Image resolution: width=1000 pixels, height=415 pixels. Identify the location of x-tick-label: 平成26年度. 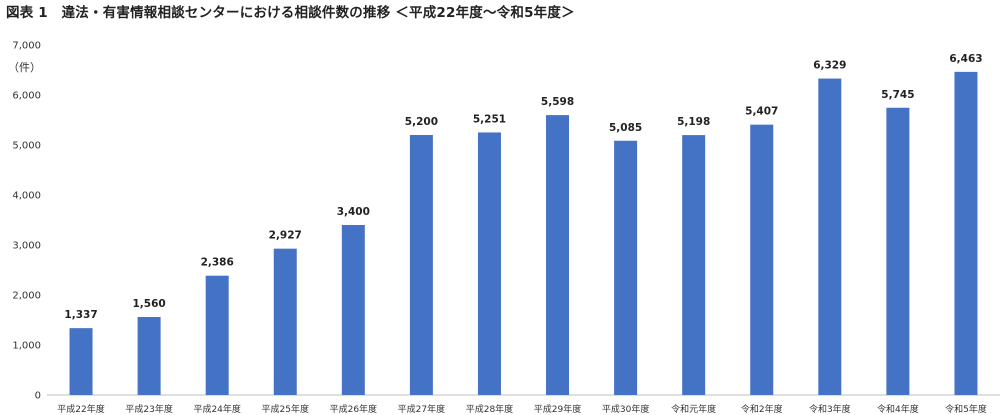
(353, 409).